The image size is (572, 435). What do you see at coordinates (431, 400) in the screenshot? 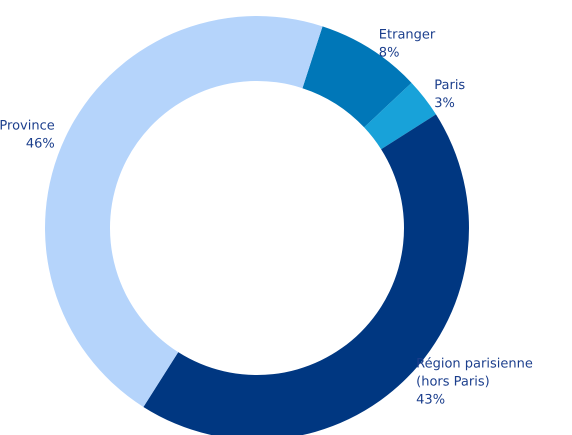
I see `data-label: 43%` at bounding box center [431, 400].